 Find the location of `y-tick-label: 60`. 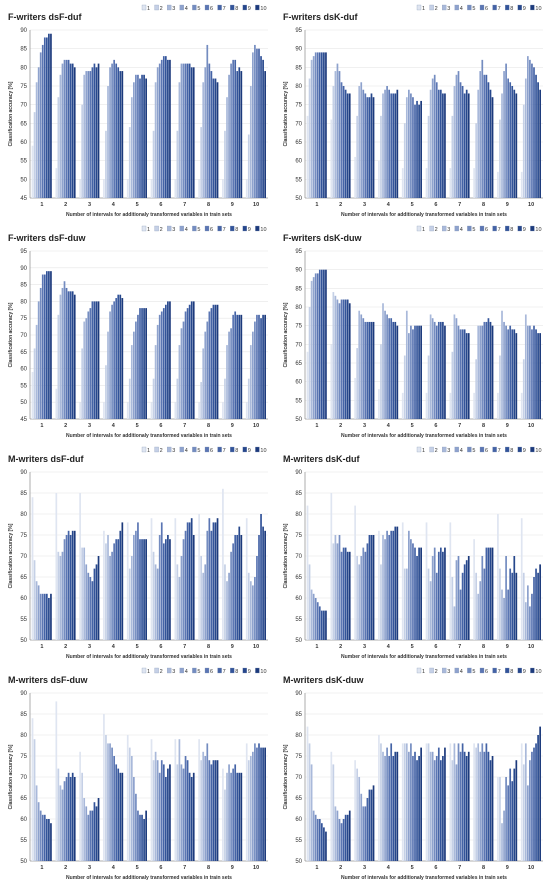

y-tick-label: 60 is located at coordinates (23, 143).